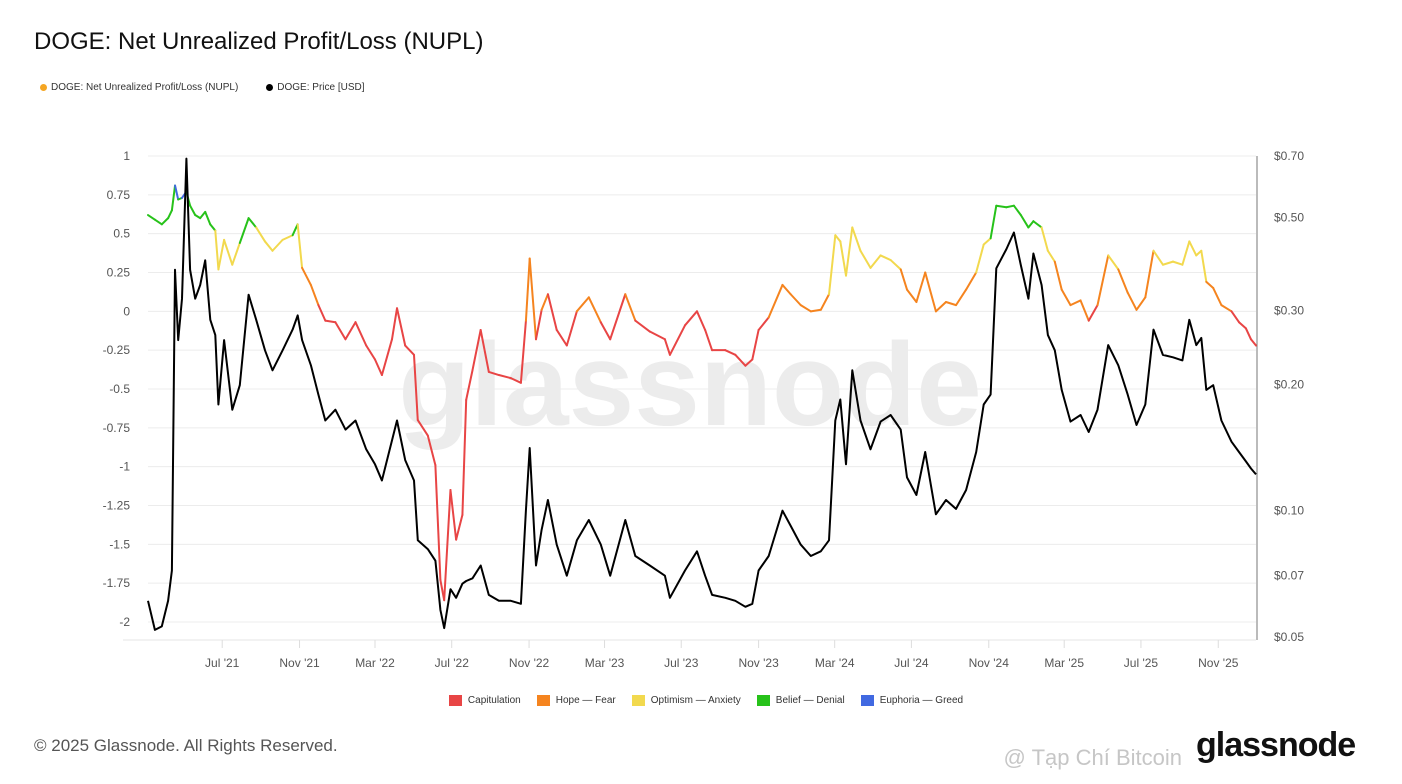  Describe the element at coordinates (911, 700) in the screenshot. I see `zone-legend-euphoria-greed: Euphoria — Greed` at that location.